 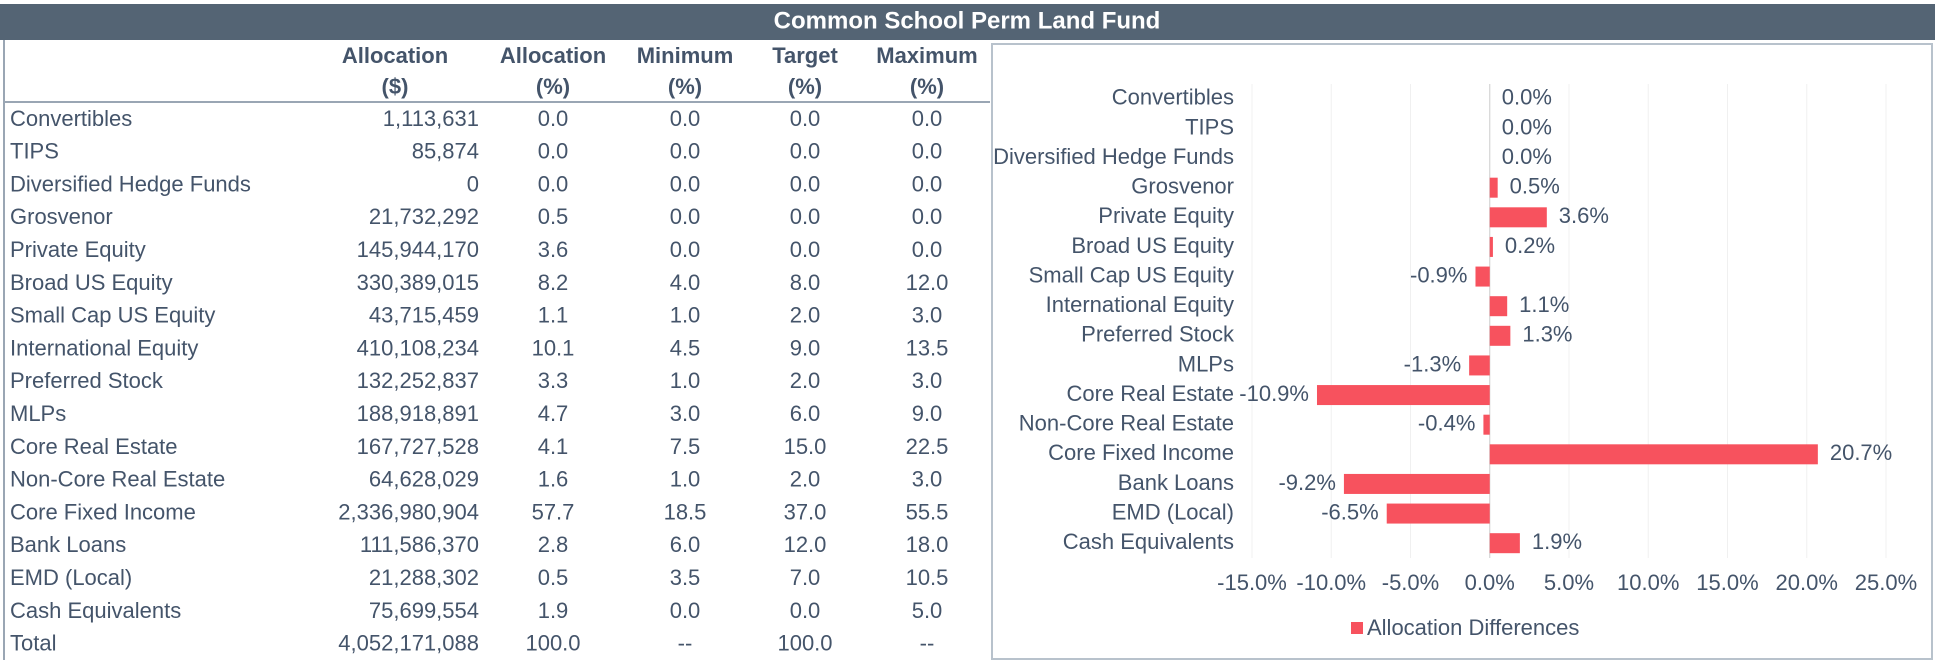 I want to click on table-cell: 6.0, so click(x=685, y=544).